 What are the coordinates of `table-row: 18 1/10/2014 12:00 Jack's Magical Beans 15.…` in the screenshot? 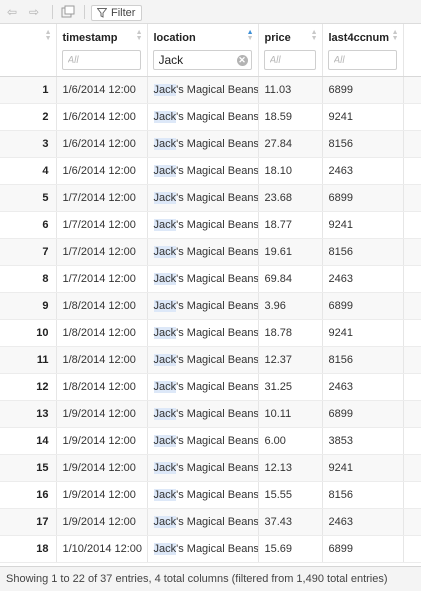 It's located at (210, 549).